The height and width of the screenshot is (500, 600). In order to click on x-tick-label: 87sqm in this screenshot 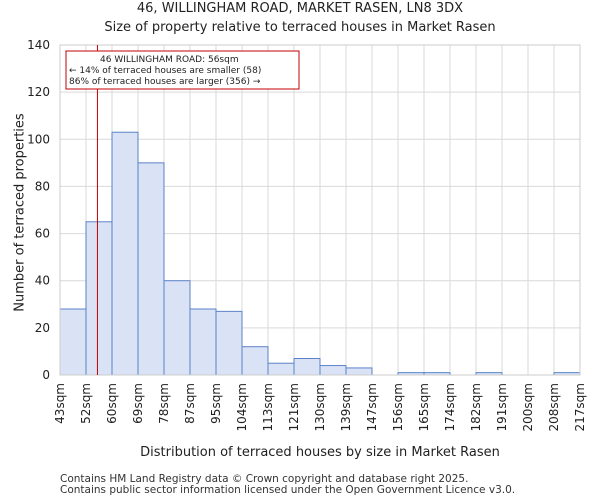, I will do `click(190, 403)`.